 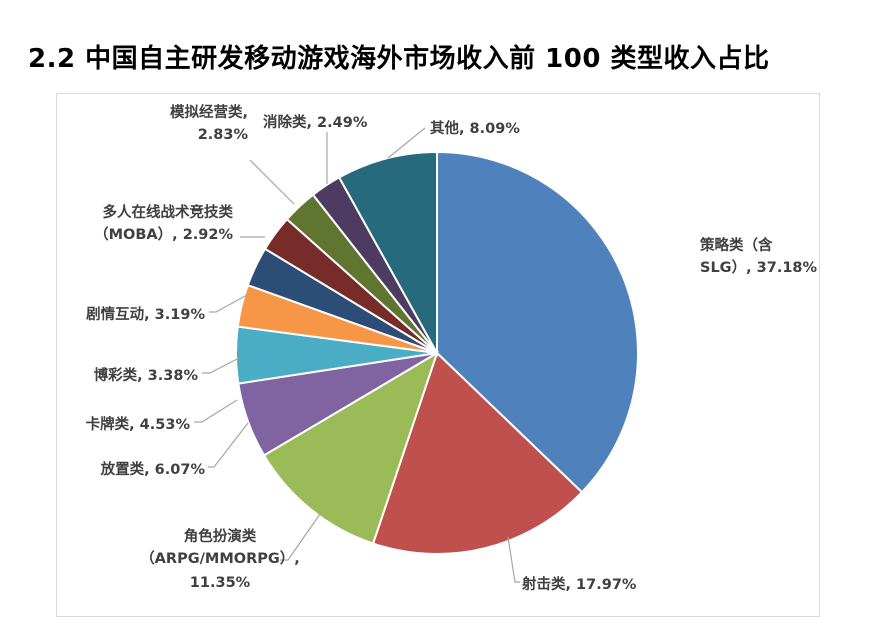 I want to click on data-label-line: 11.35%, so click(x=220, y=583).